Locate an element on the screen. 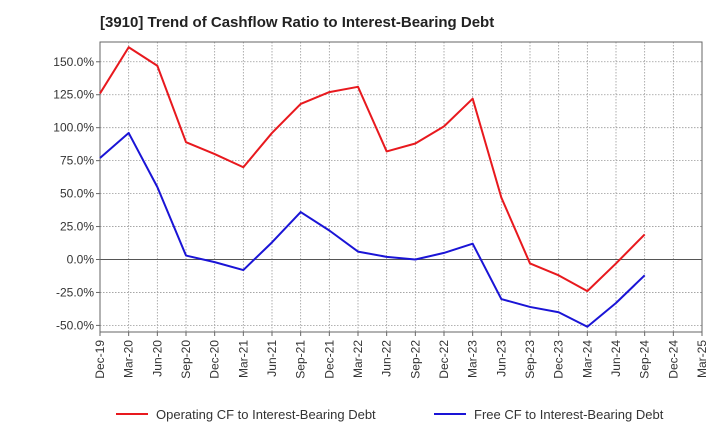 This screenshot has width=720, height=440. x-tick-label: Dec-24 is located at coordinates (673, 359).